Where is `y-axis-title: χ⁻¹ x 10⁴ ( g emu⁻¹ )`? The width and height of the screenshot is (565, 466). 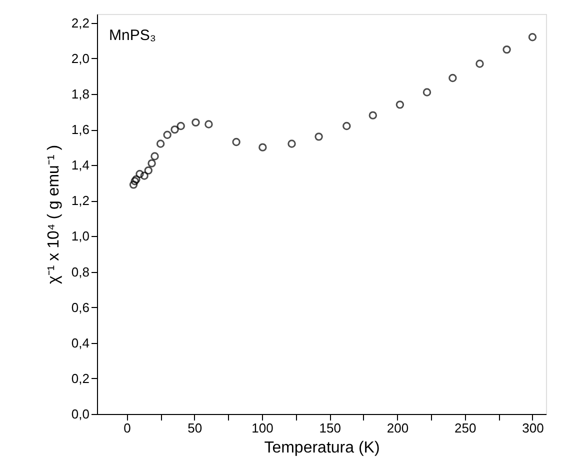 y-axis-title: χ⁻¹ x 10⁴ ( g emu⁻¹ ) is located at coordinates (53, 214).